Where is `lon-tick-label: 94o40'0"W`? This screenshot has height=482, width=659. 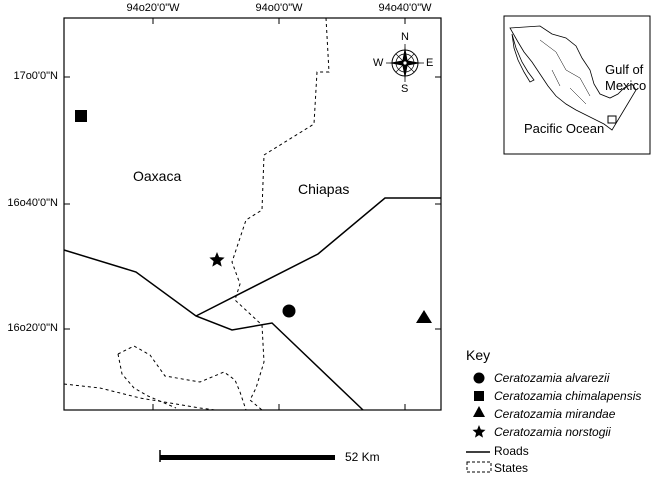 lon-tick-label: 94o40'0"W is located at coordinates (405, 8).